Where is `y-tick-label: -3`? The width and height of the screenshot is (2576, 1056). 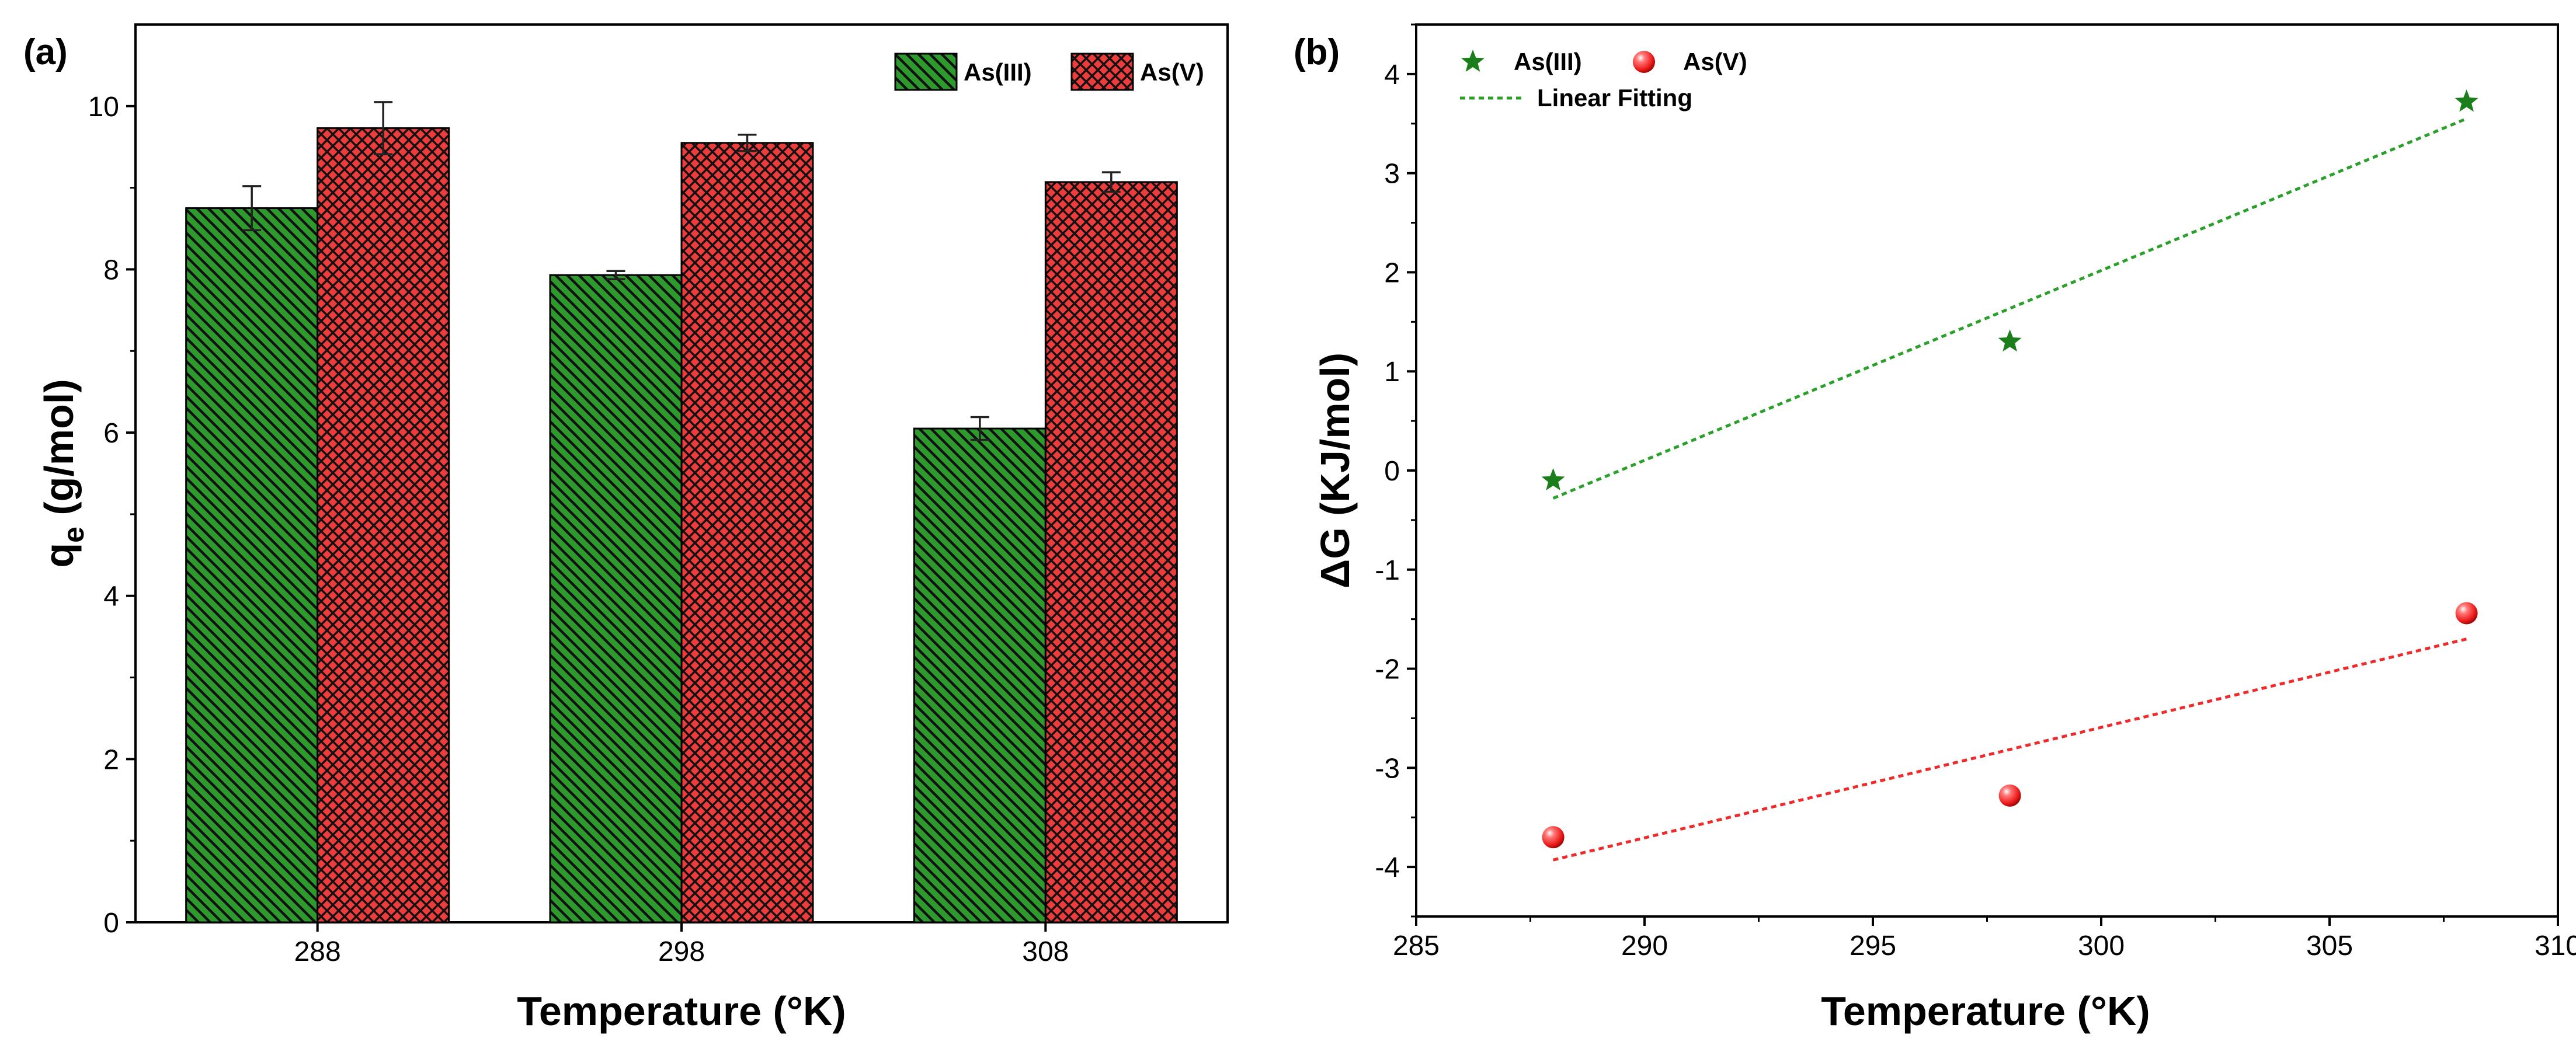 y-tick-label: -3 is located at coordinates (1388, 768).